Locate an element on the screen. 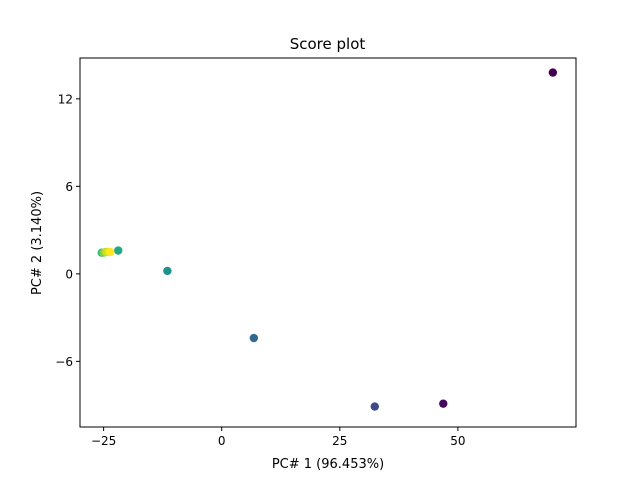 The image size is (640, 480). y-tick-label: 6 is located at coordinates (69, 187).